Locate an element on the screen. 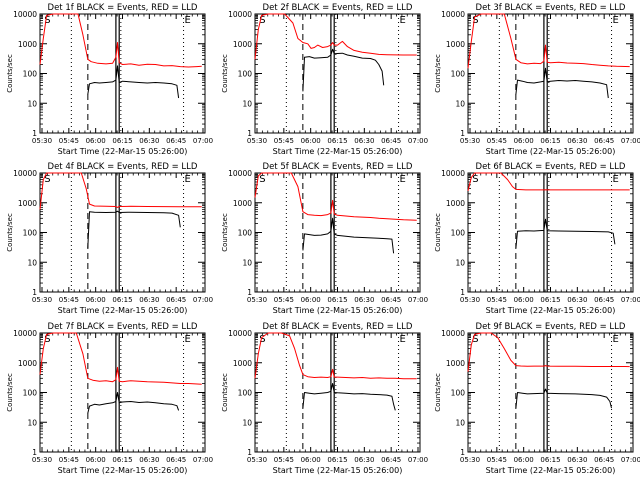 Image resolution: width=640 pixels, height=480 pixels. panel-title: Det 9f BLACK = Events, RED = LLD is located at coordinates (551, 327).